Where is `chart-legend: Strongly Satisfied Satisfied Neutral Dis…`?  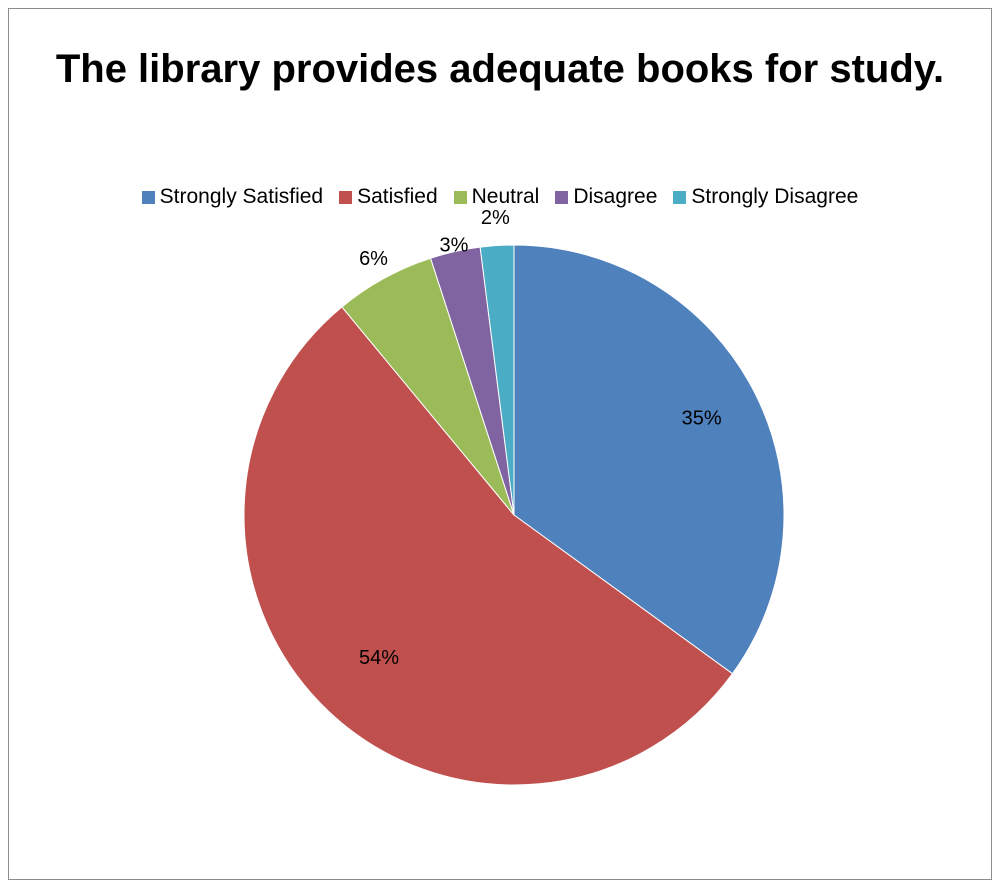
chart-legend: Strongly Satisfied Satisfied Neutral Dis… is located at coordinates (500, 197).